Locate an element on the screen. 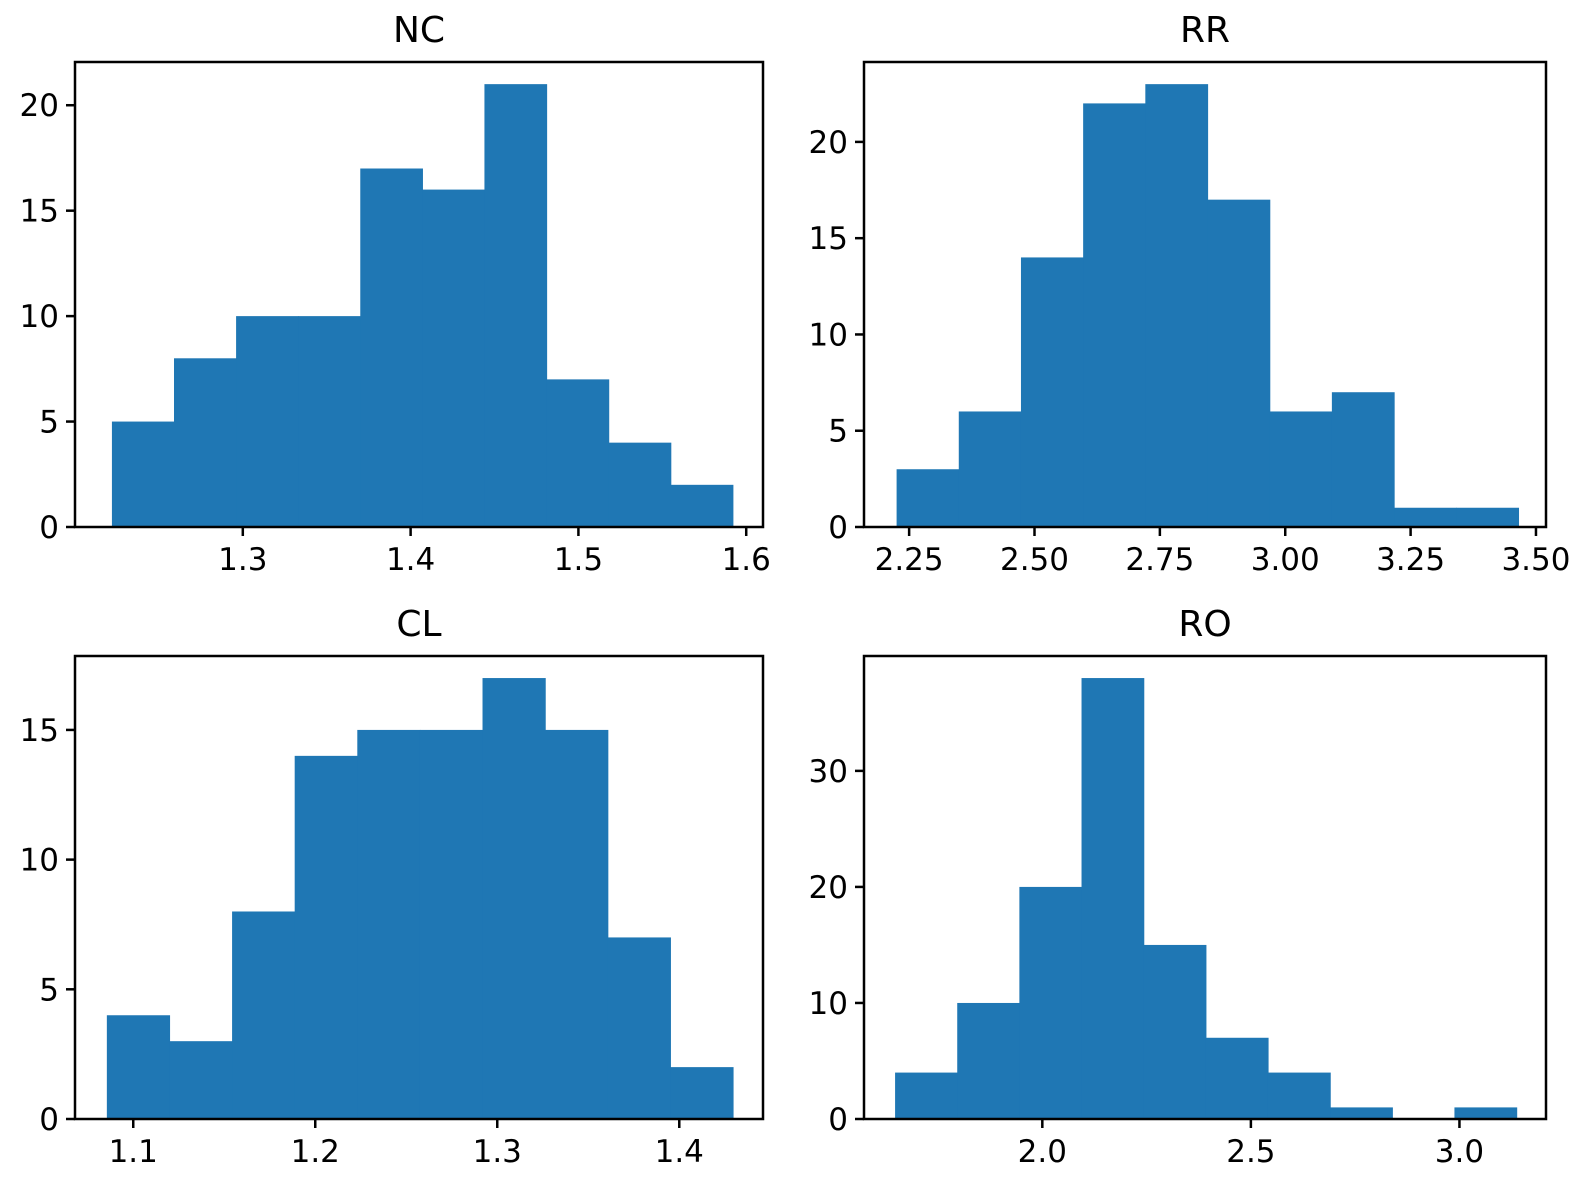 The height and width of the screenshot is (1183, 1577). rr-x-tick-label-1: 2.50 is located at coordinates (1034, 560).